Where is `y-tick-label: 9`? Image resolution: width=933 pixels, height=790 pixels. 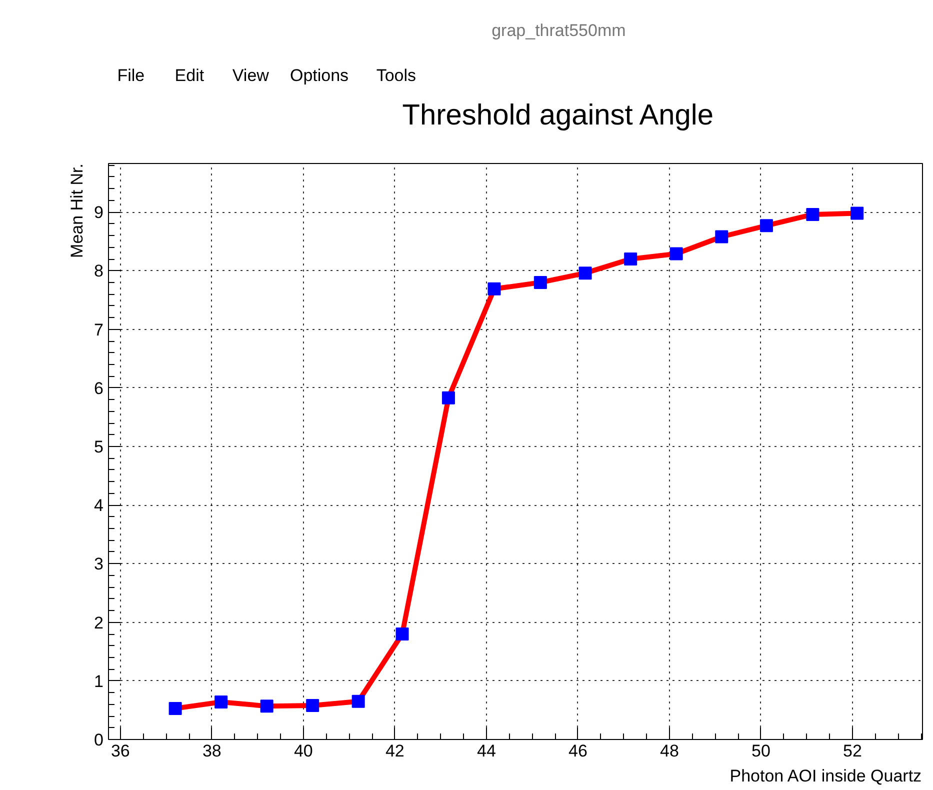
y-tick-label: 9 is located at coordinates (99, 212).